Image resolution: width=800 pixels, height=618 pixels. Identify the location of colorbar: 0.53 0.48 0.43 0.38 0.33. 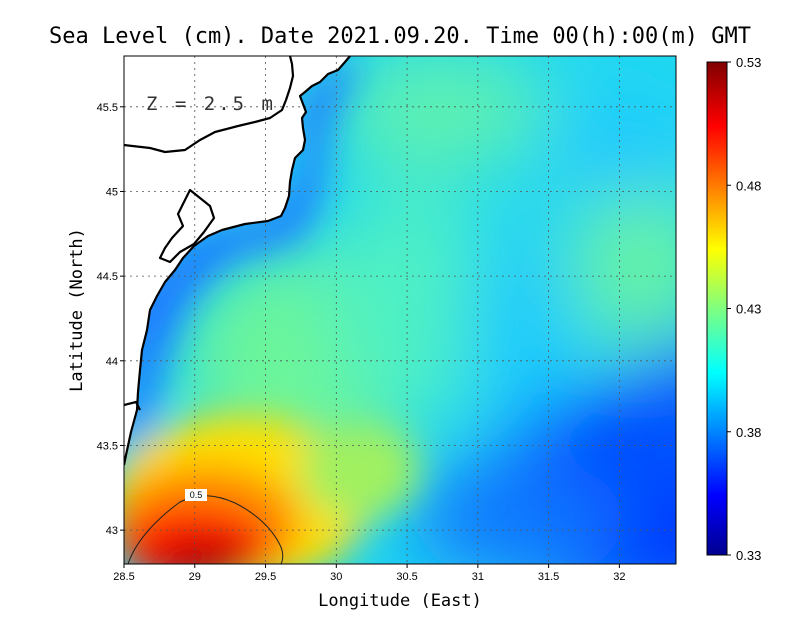
(733, 309).